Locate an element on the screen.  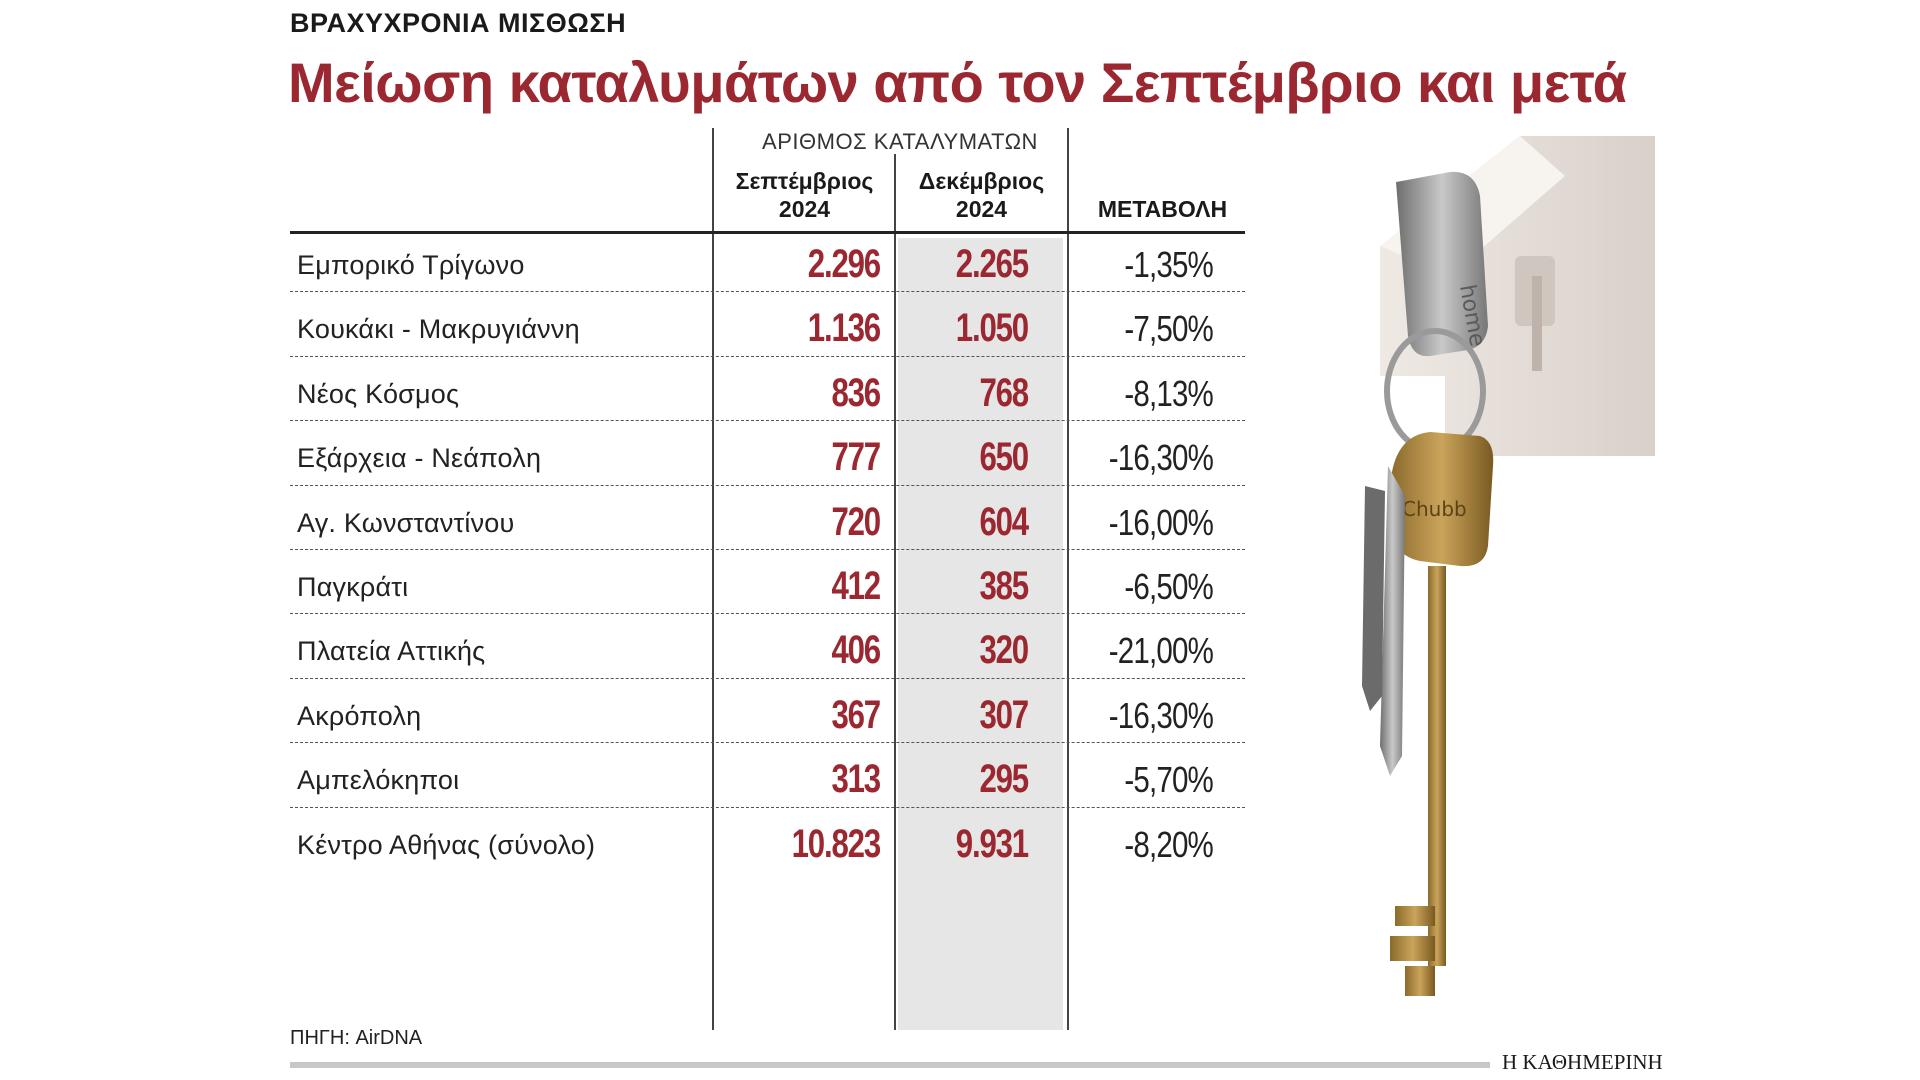
december-column-shade is located at coordinates (980, 634).